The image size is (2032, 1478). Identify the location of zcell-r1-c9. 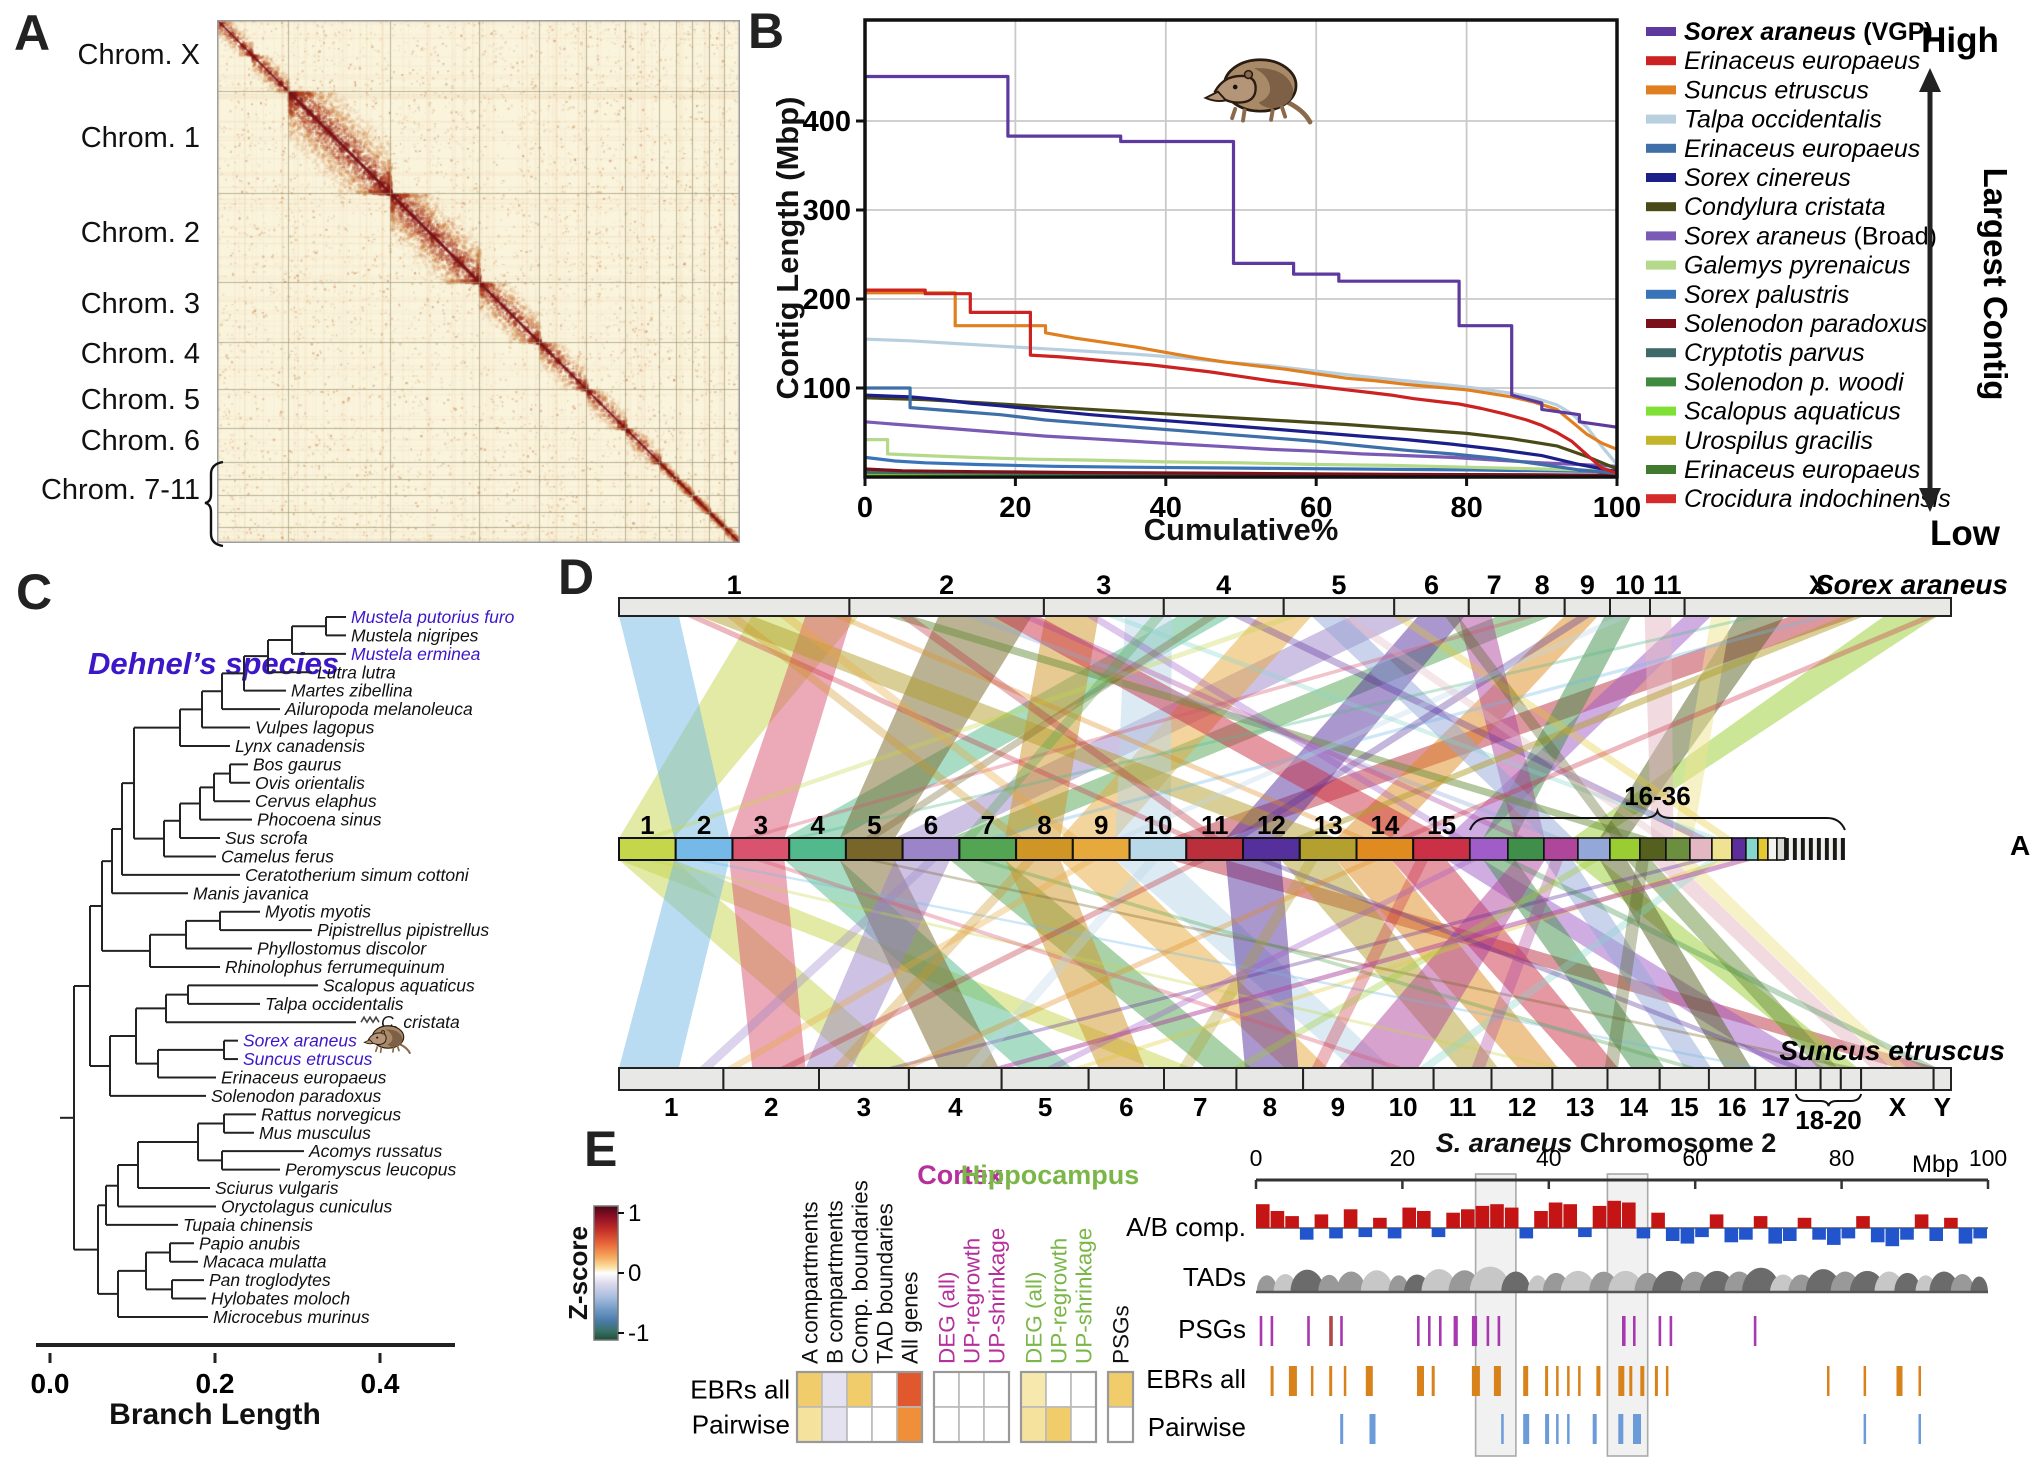
(1058, 1424).